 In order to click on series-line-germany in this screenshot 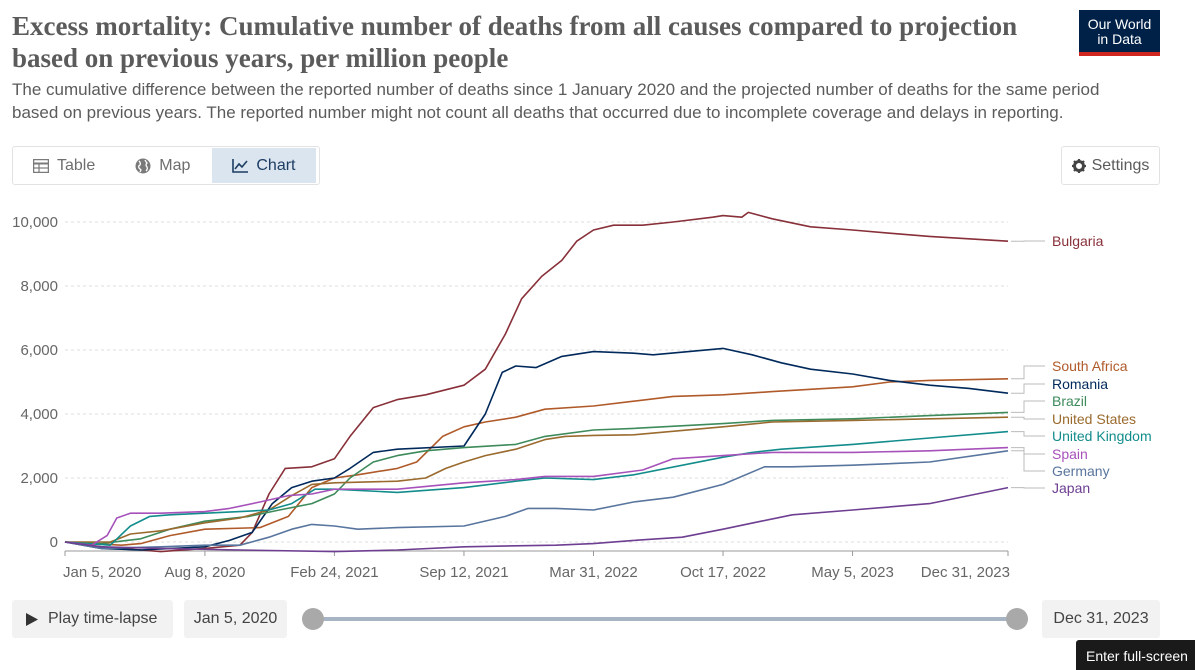, I will do `click(536, 500)`.